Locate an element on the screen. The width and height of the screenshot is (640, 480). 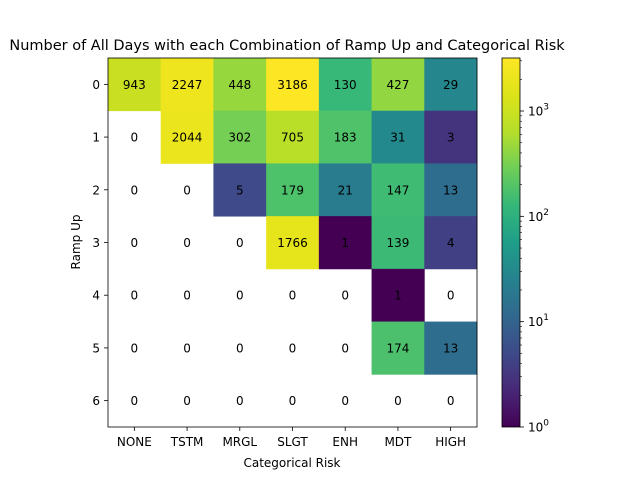
cell-value: 21 is located at coordinates (345, 190).